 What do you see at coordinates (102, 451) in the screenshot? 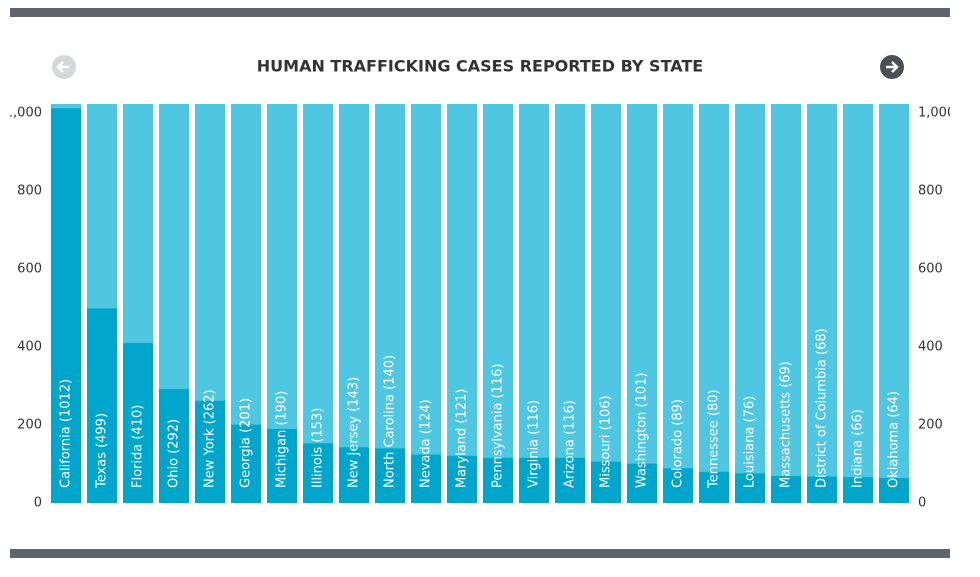
I see `bar-label: Texas (499)` at bounding box center [102, 451].